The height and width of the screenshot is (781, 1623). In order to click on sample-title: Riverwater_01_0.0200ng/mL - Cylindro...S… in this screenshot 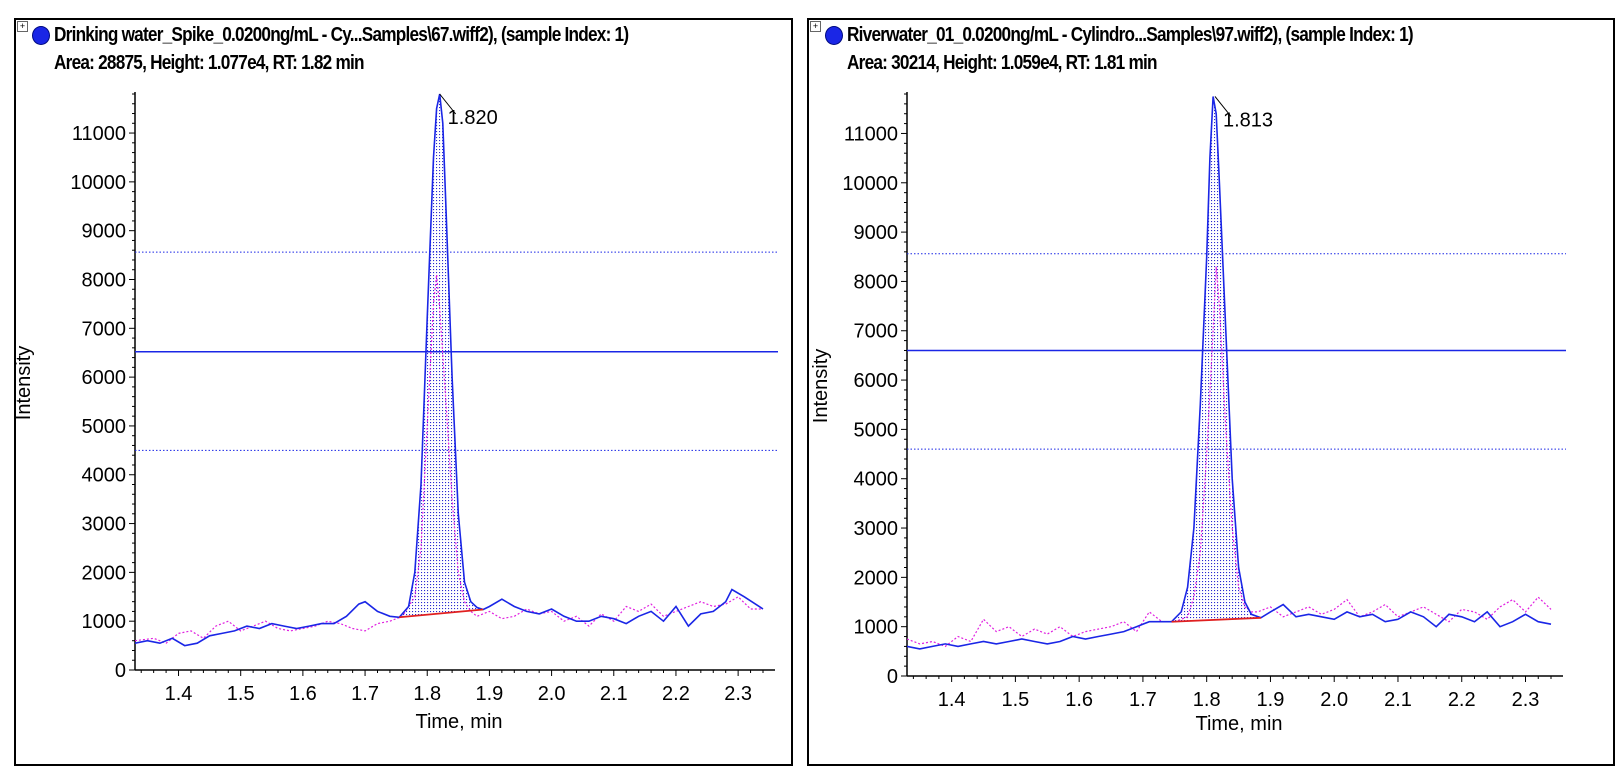, I will do `click(1130, 35)`.